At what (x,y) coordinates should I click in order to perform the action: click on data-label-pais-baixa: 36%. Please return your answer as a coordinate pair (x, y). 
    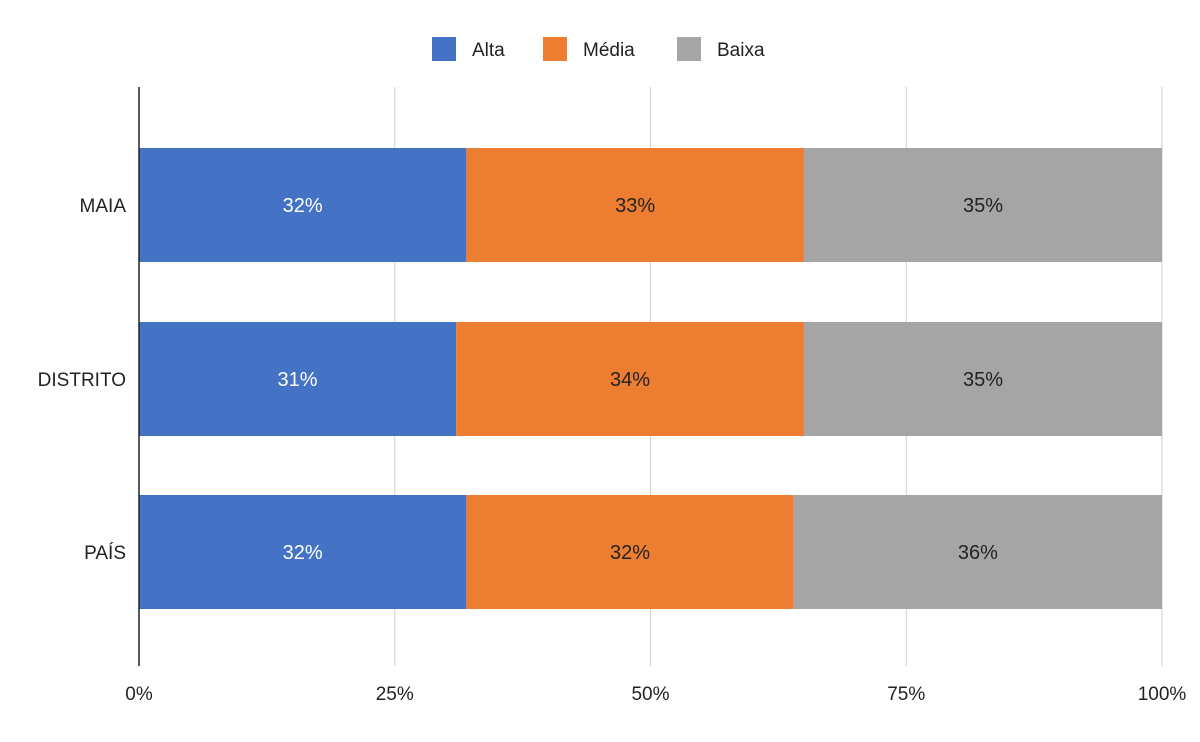
    Looking at the image, I should click on (978, 553).